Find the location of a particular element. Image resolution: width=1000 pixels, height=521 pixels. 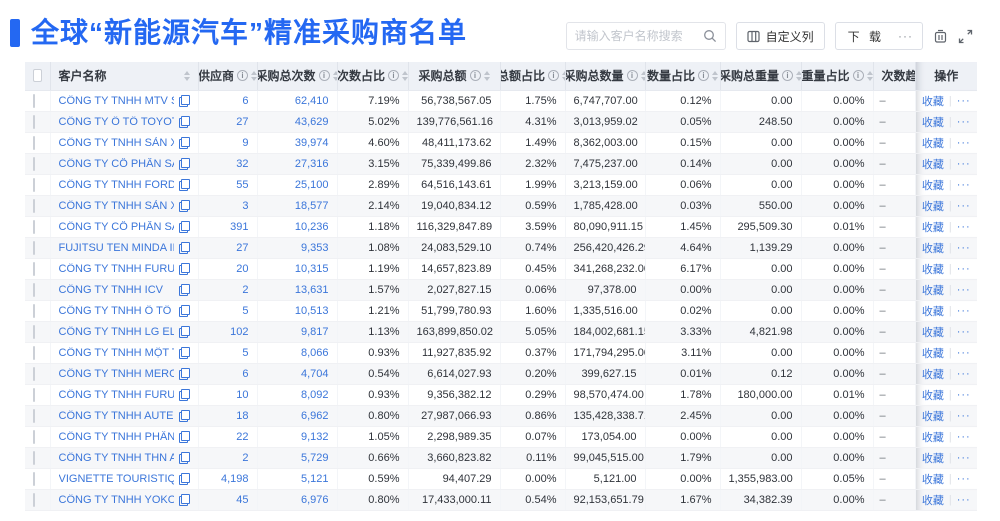

cell-purchase_count: 25,100 is located at coordinates (297, 185).